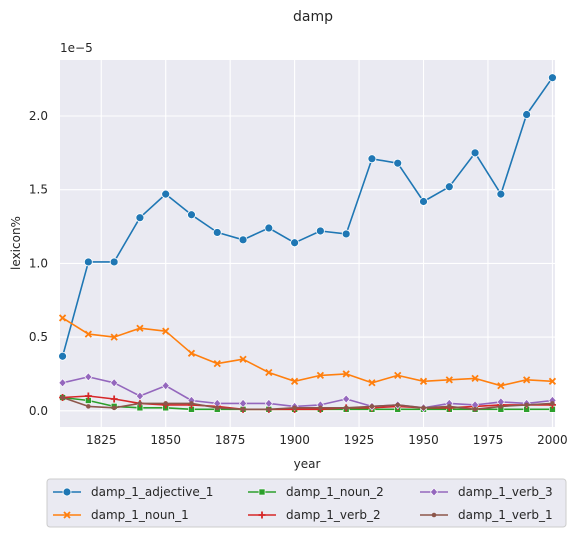  Describe the element at coordinates (16, 243) in the screenshot. I see `y-axis-label: lexicon%` at that location.